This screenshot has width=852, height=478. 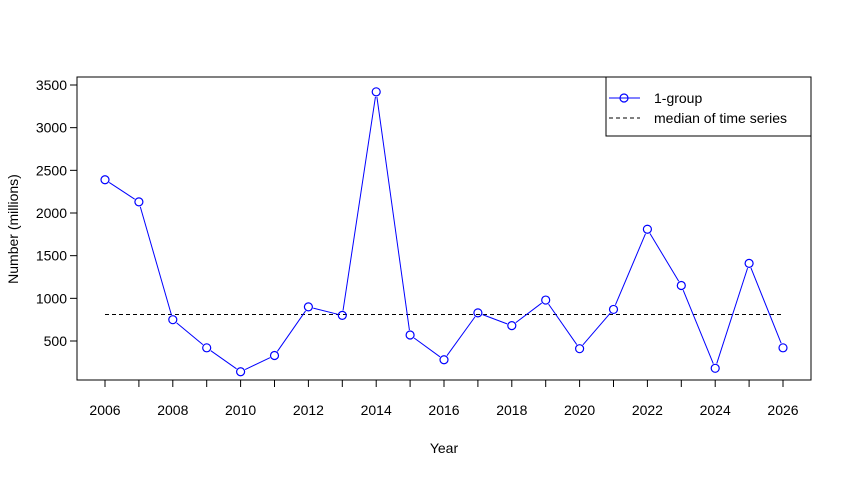 I want to click on x-tick-label: 2012, so click(x=308, y=410).